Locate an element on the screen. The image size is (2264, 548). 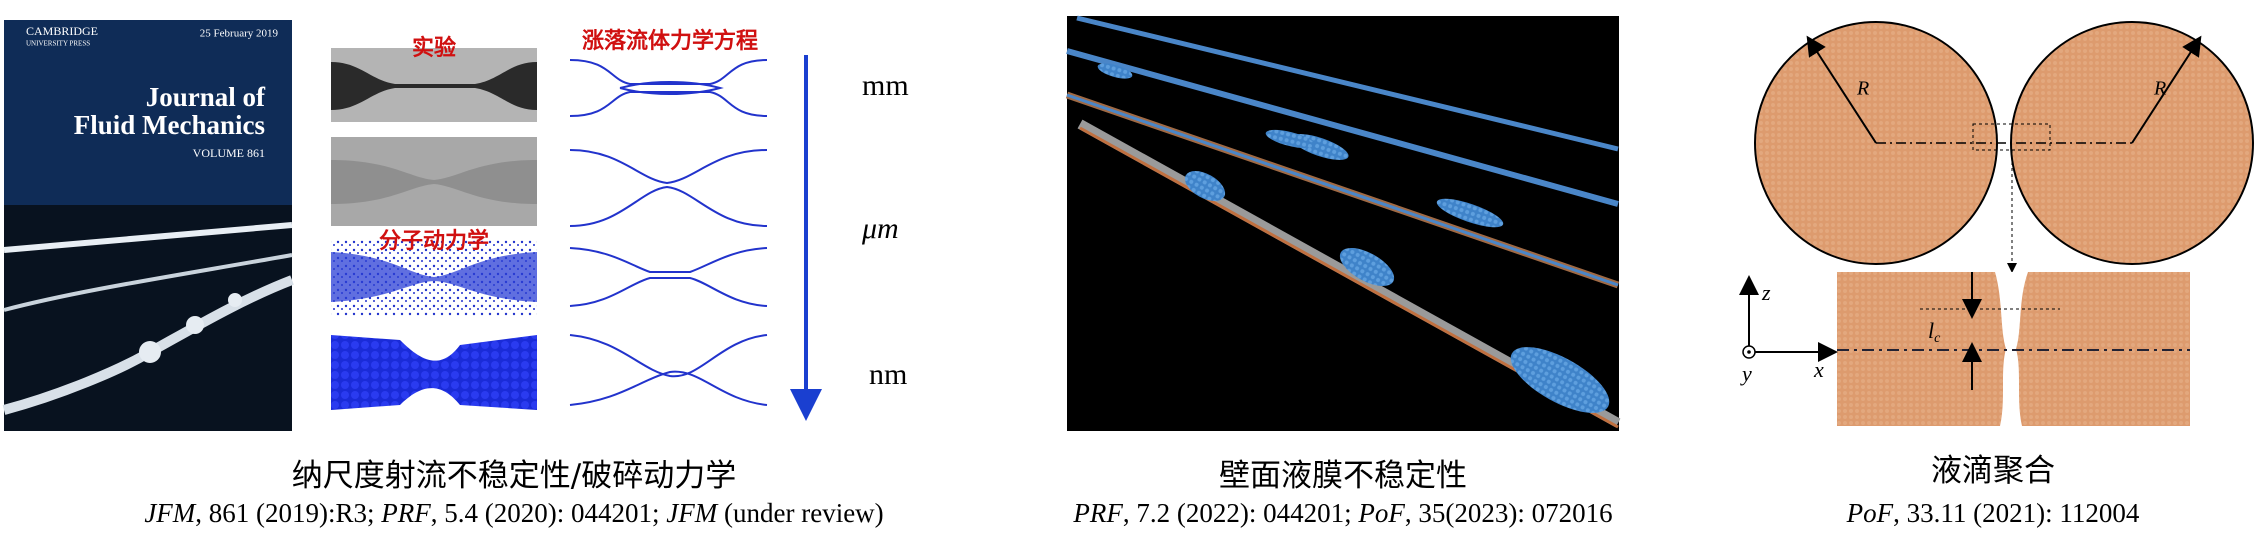
axis-label: y is located at coordinates (1746, 373).